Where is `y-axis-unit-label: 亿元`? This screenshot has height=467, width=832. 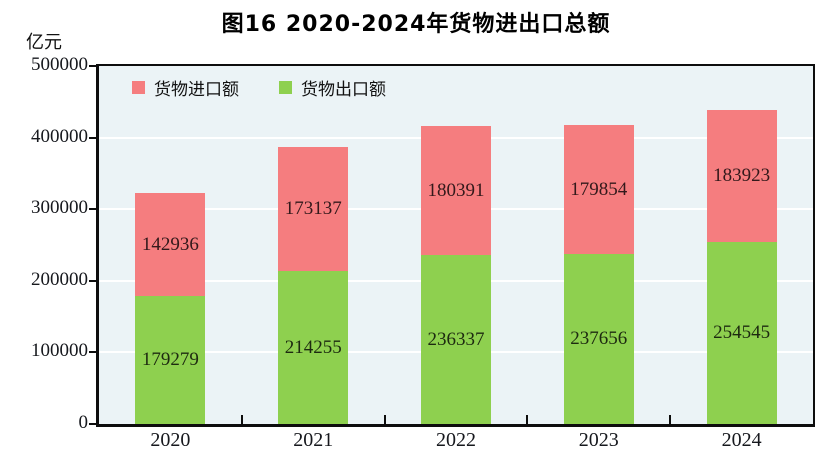
y-axis-unit-label: 亿元 is located at coordinates (44, 42).